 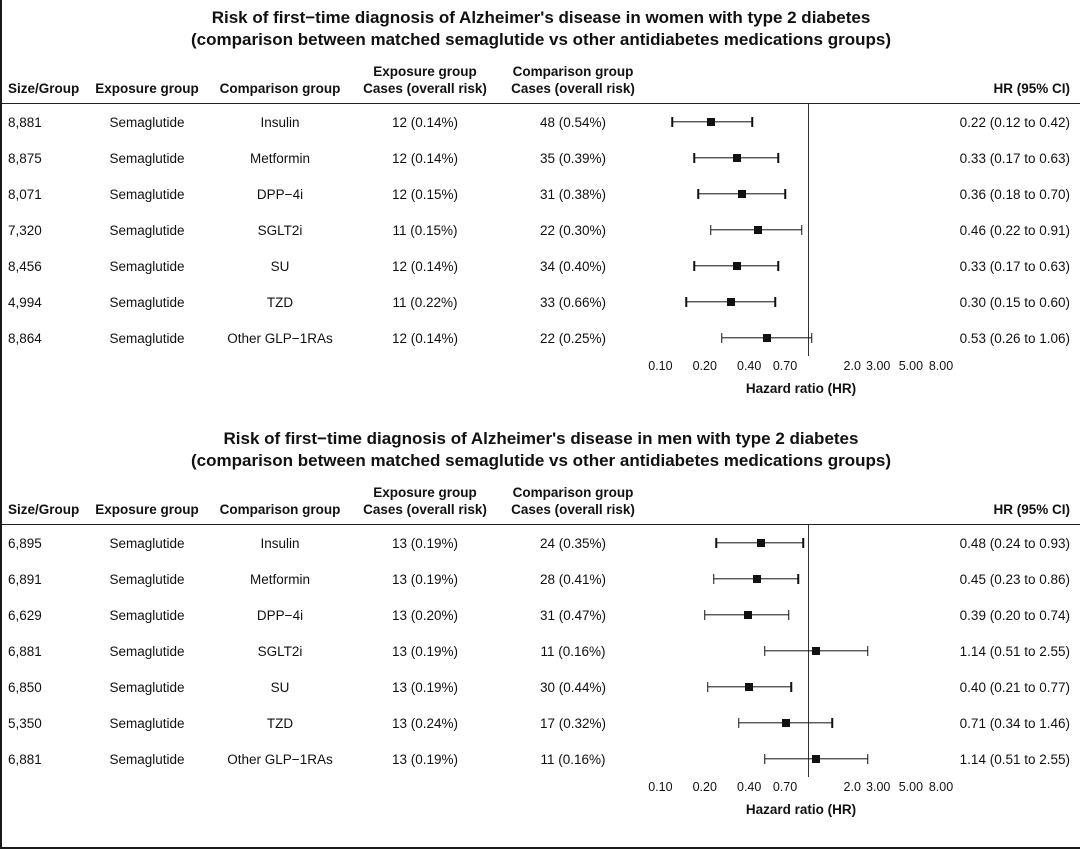 I want to click on axis-tick-label: 3.00, so click(x=878, y=366).